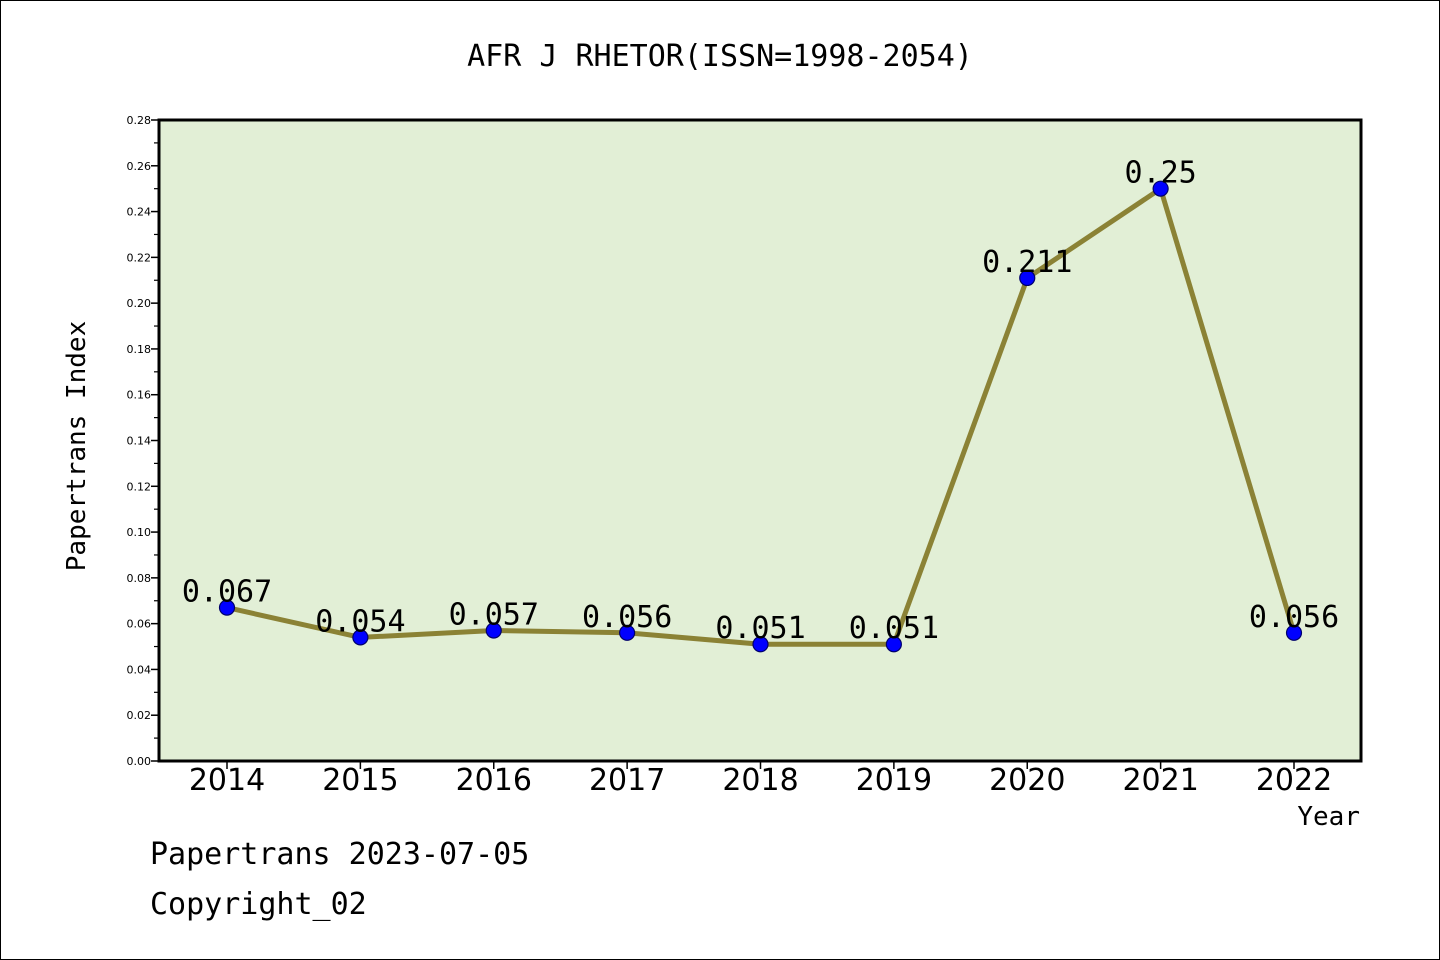  Describe the element at coordinates (1161, 173) in the screenshot. I see `data-label: 0.25` at that location.